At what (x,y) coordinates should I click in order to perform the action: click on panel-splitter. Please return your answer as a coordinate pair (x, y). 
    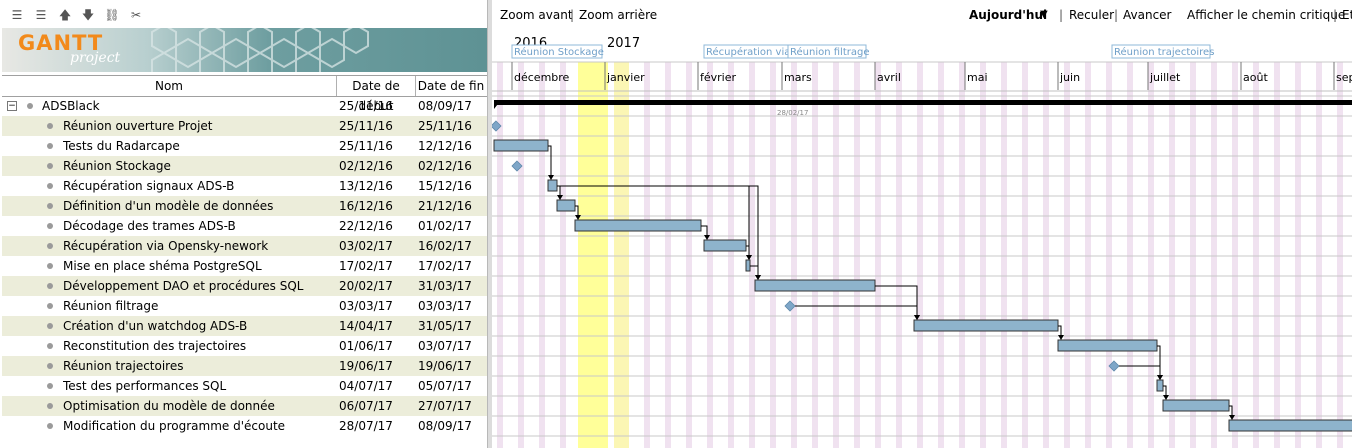
    Looking at the image, I should click on (490, 224).